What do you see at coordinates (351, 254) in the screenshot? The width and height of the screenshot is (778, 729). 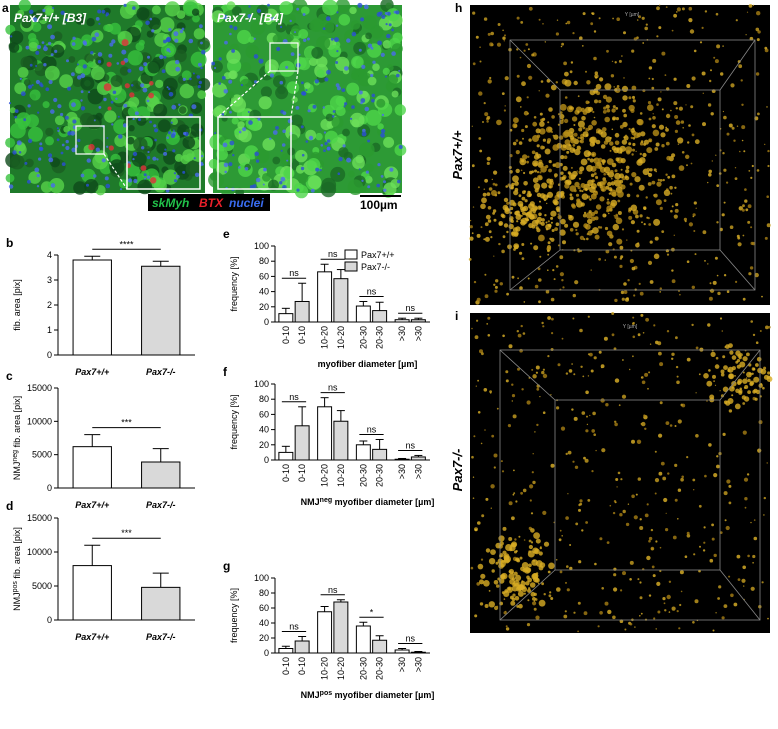 I see `legend-swatch` at bounding box center [351, 254].